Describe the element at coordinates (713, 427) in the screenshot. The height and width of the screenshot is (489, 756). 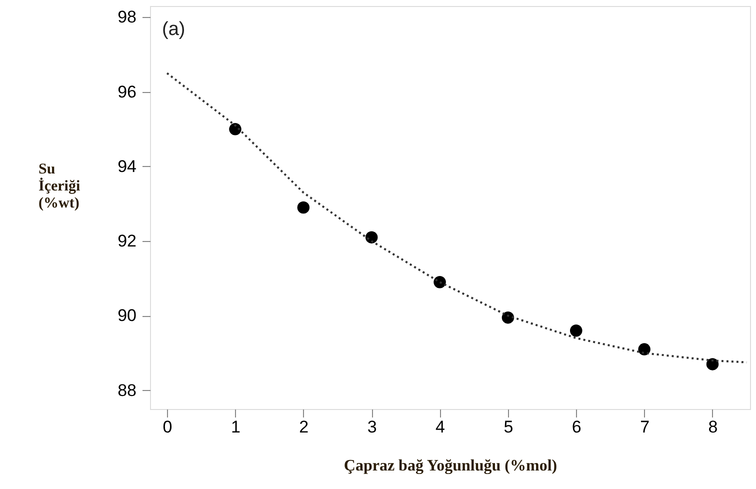
I see `x-tick-label: 8` at that location.